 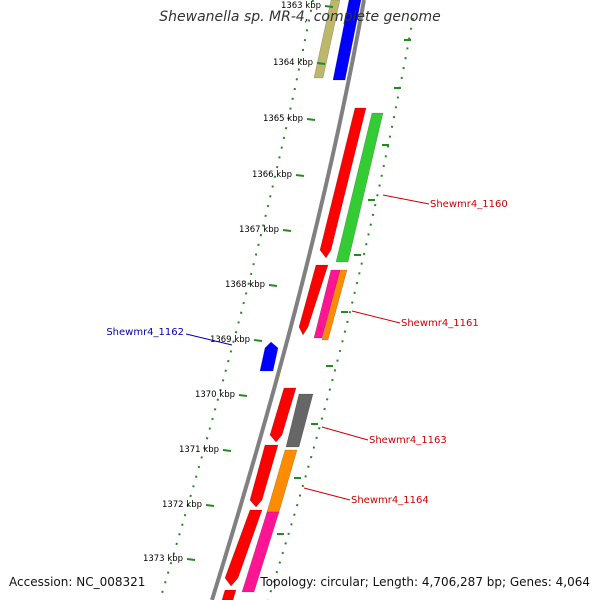 What do you see at coordinates (199, 450) in the screenshot?
I see `tick-label: 1371 kbp` at bounding box center [199, 450].